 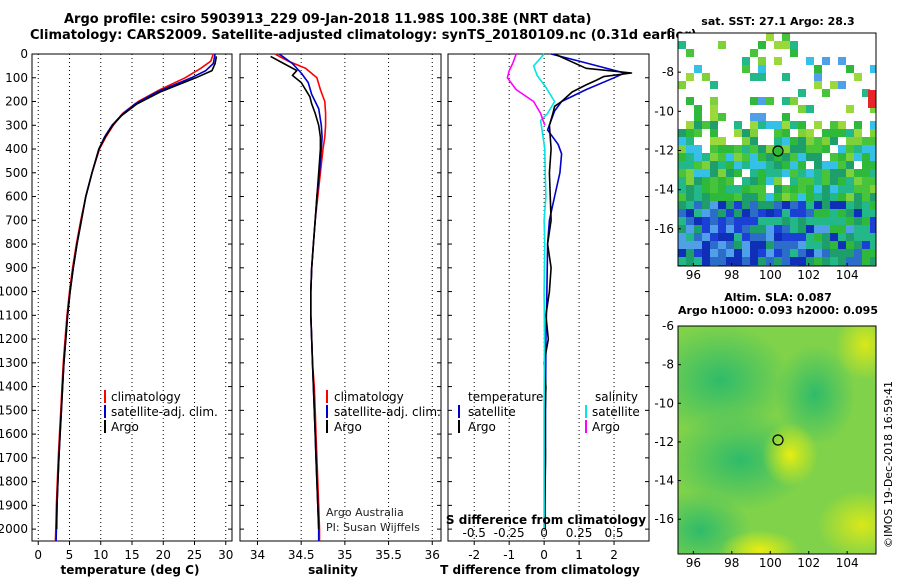 What do you see at coordinates (14, 292) in the screenshot?
I see `y-tick-label: 1000` at bounding box center [14, 292].